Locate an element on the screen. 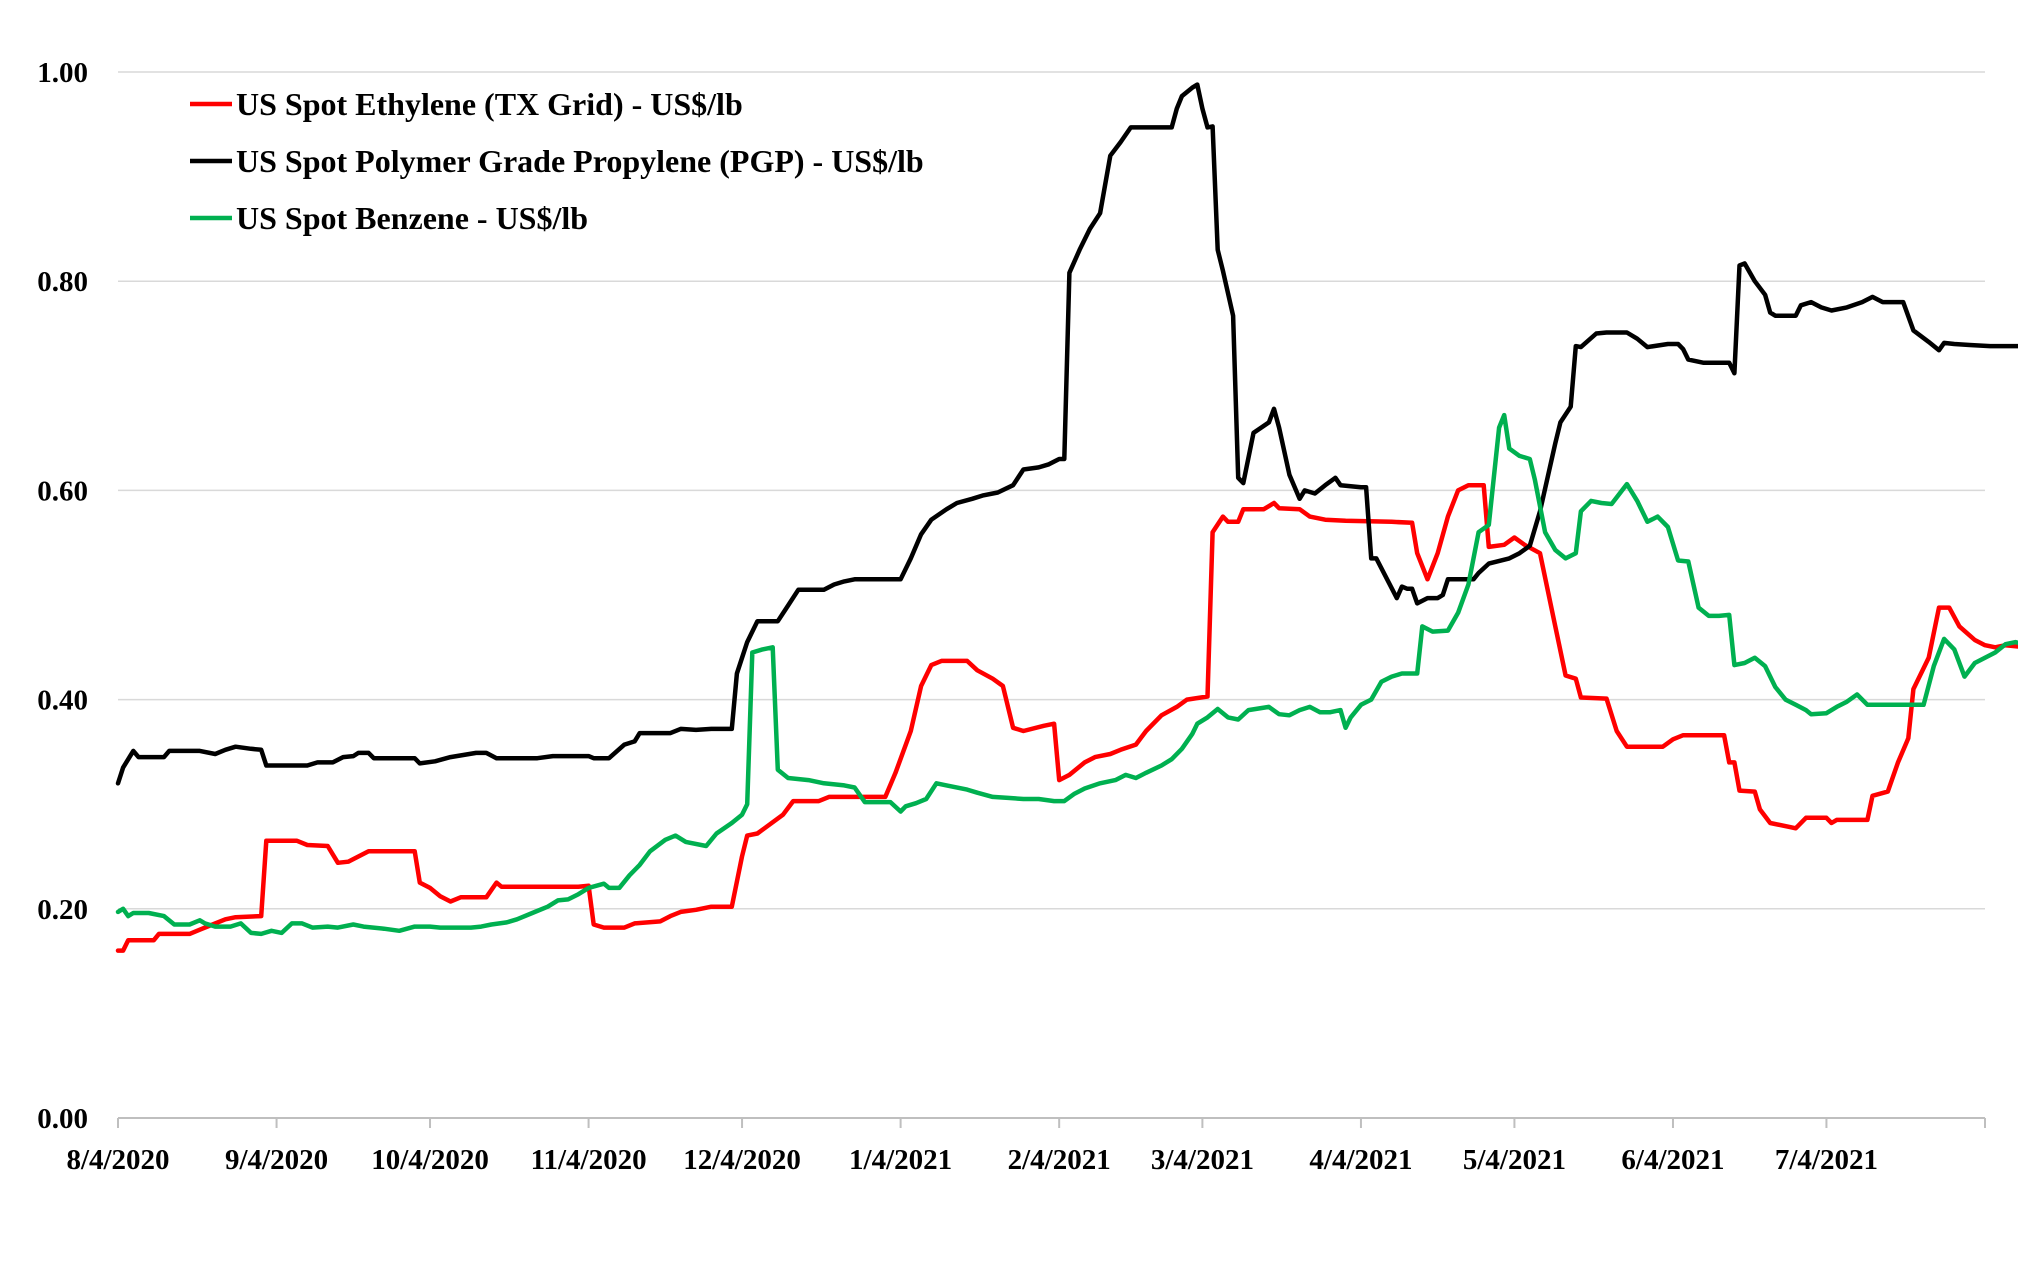 The width and height of the screenshot is (2018, 1276). x-tick-label: 11/4/2020 is located at coordinates (589, 1160).